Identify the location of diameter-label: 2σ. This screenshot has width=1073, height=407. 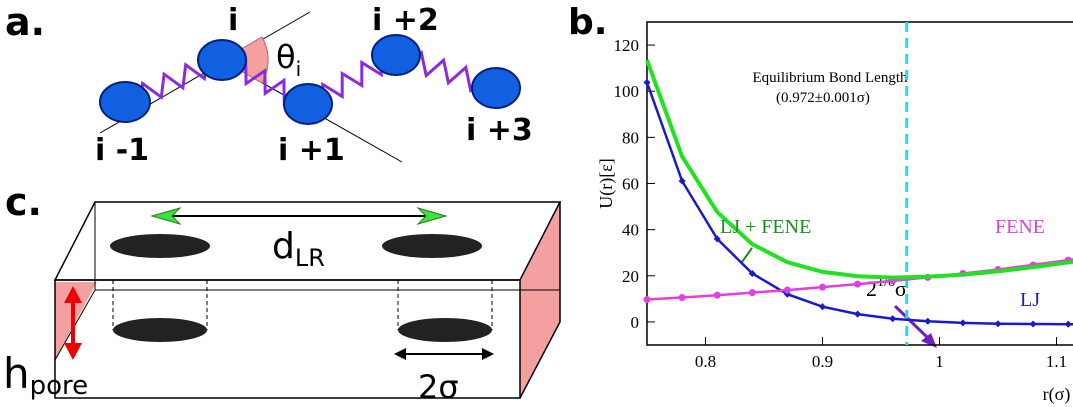
(438, 387).